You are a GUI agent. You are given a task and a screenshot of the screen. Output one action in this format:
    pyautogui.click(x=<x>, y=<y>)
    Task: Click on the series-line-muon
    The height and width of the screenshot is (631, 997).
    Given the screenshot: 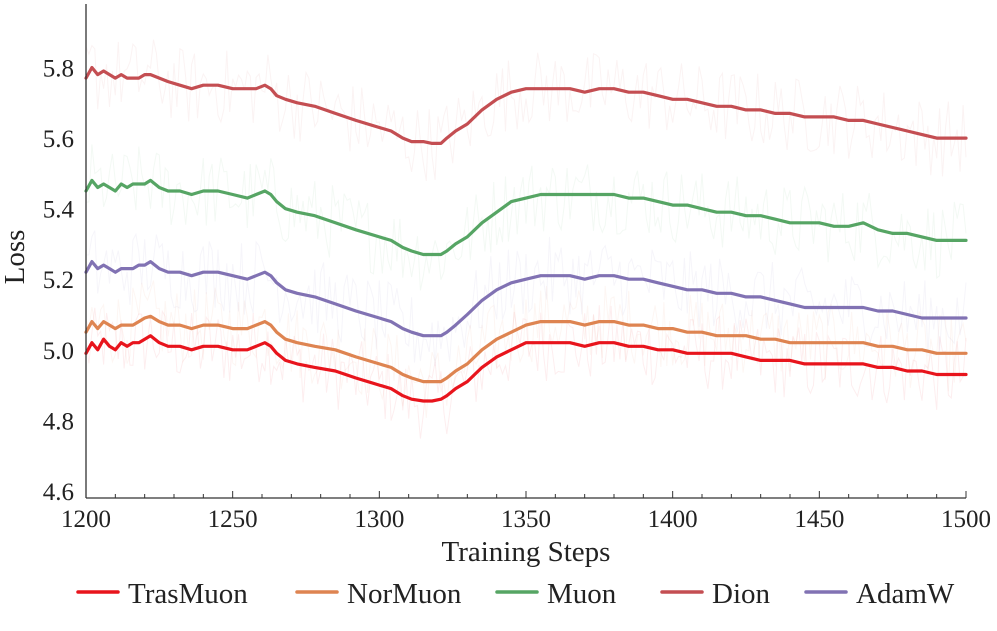 What is the action you would take?
    pyautogui.click(x=526, y=217)
    